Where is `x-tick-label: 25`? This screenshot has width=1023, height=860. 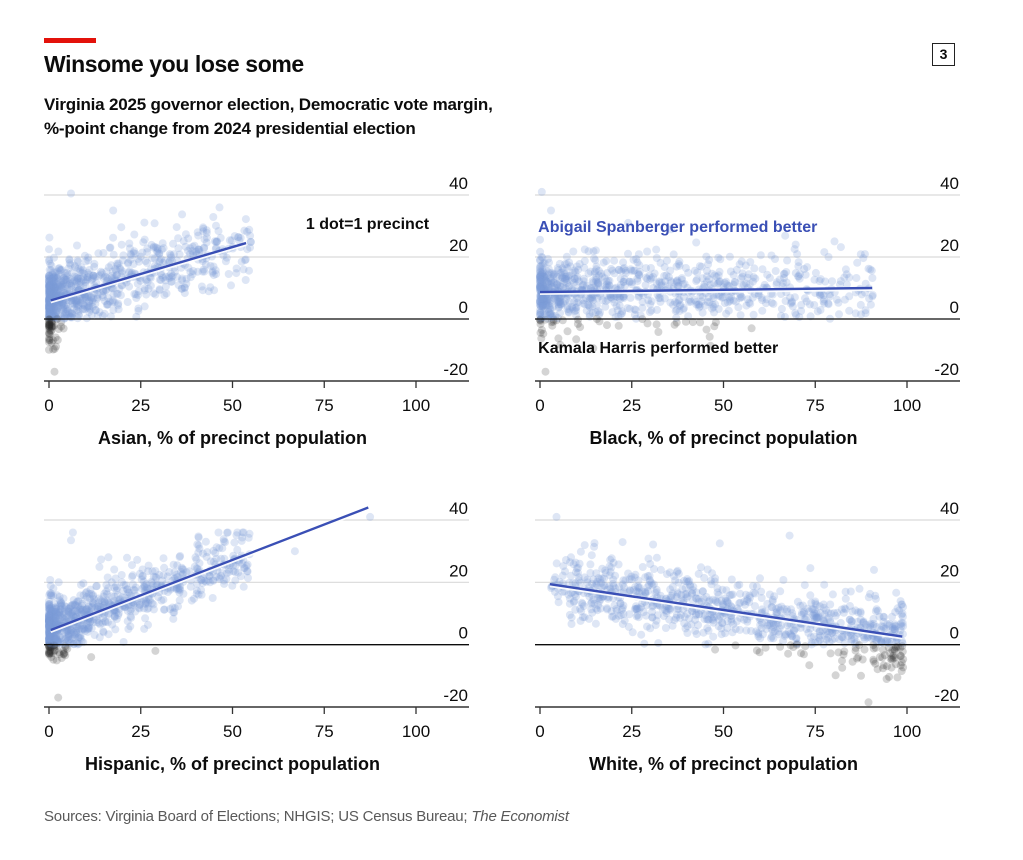 x-tick-label: 25 is located at coordinates (631, 405).